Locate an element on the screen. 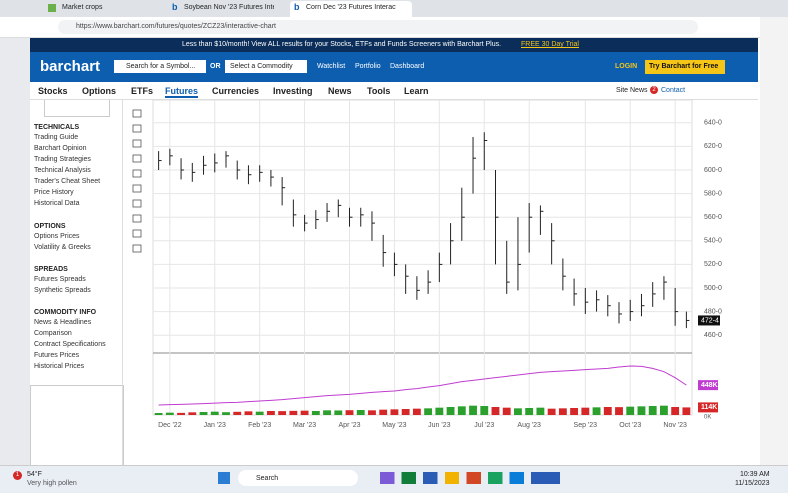 The image size is (788, 493). start-button is located at coordinates (224, 478).